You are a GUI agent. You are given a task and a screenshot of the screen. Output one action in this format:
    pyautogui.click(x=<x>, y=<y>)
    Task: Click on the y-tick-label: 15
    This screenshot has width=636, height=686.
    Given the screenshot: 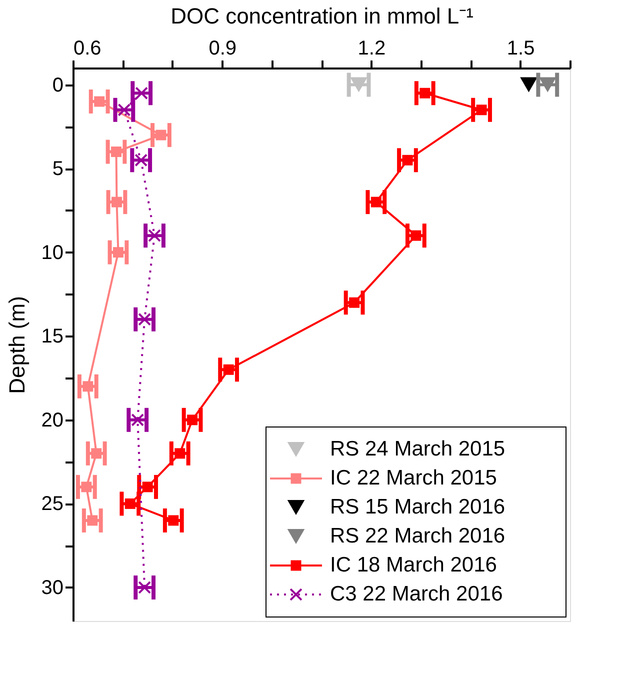 What is the action you would take?
    pyautogui.click(x=52, y=337)
    